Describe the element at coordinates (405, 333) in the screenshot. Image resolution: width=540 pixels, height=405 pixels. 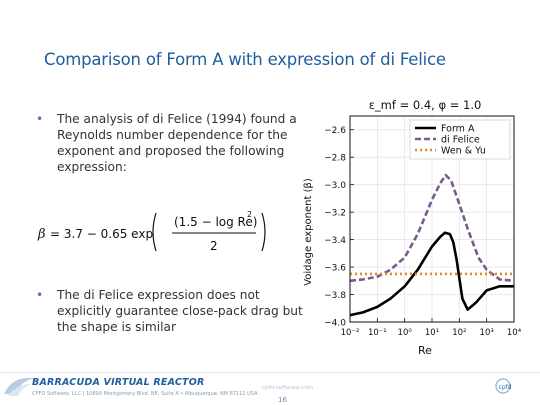
I see `x-tick-label: 10⁰` at that location.